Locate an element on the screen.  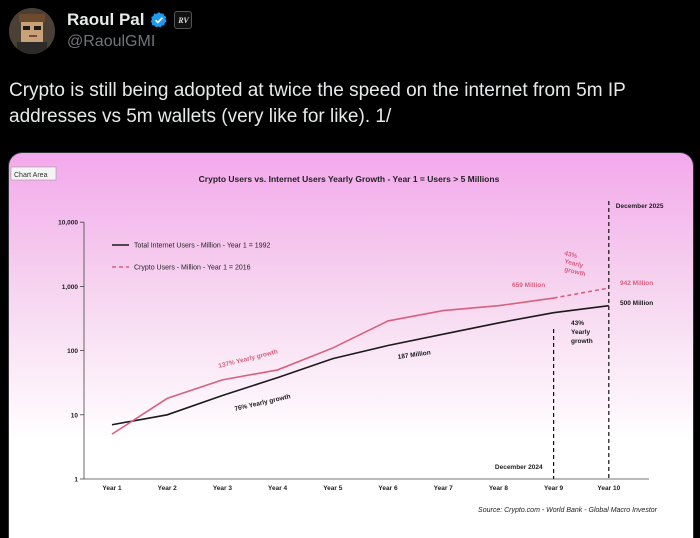
x-tick-label: Year 9 is located at coordinates (554, 488).